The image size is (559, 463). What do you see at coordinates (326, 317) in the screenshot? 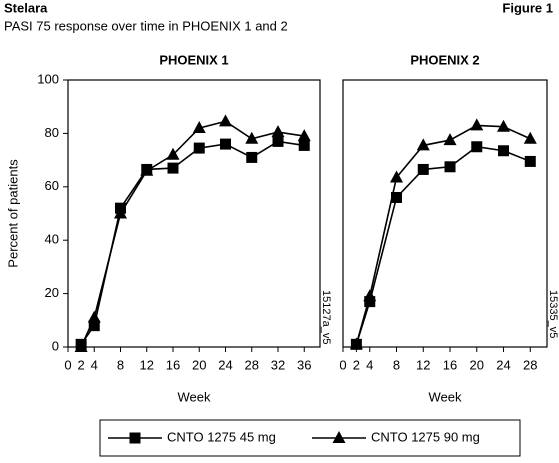
I see `annotation: 15127a_v5` at bounding box center [326, 317].